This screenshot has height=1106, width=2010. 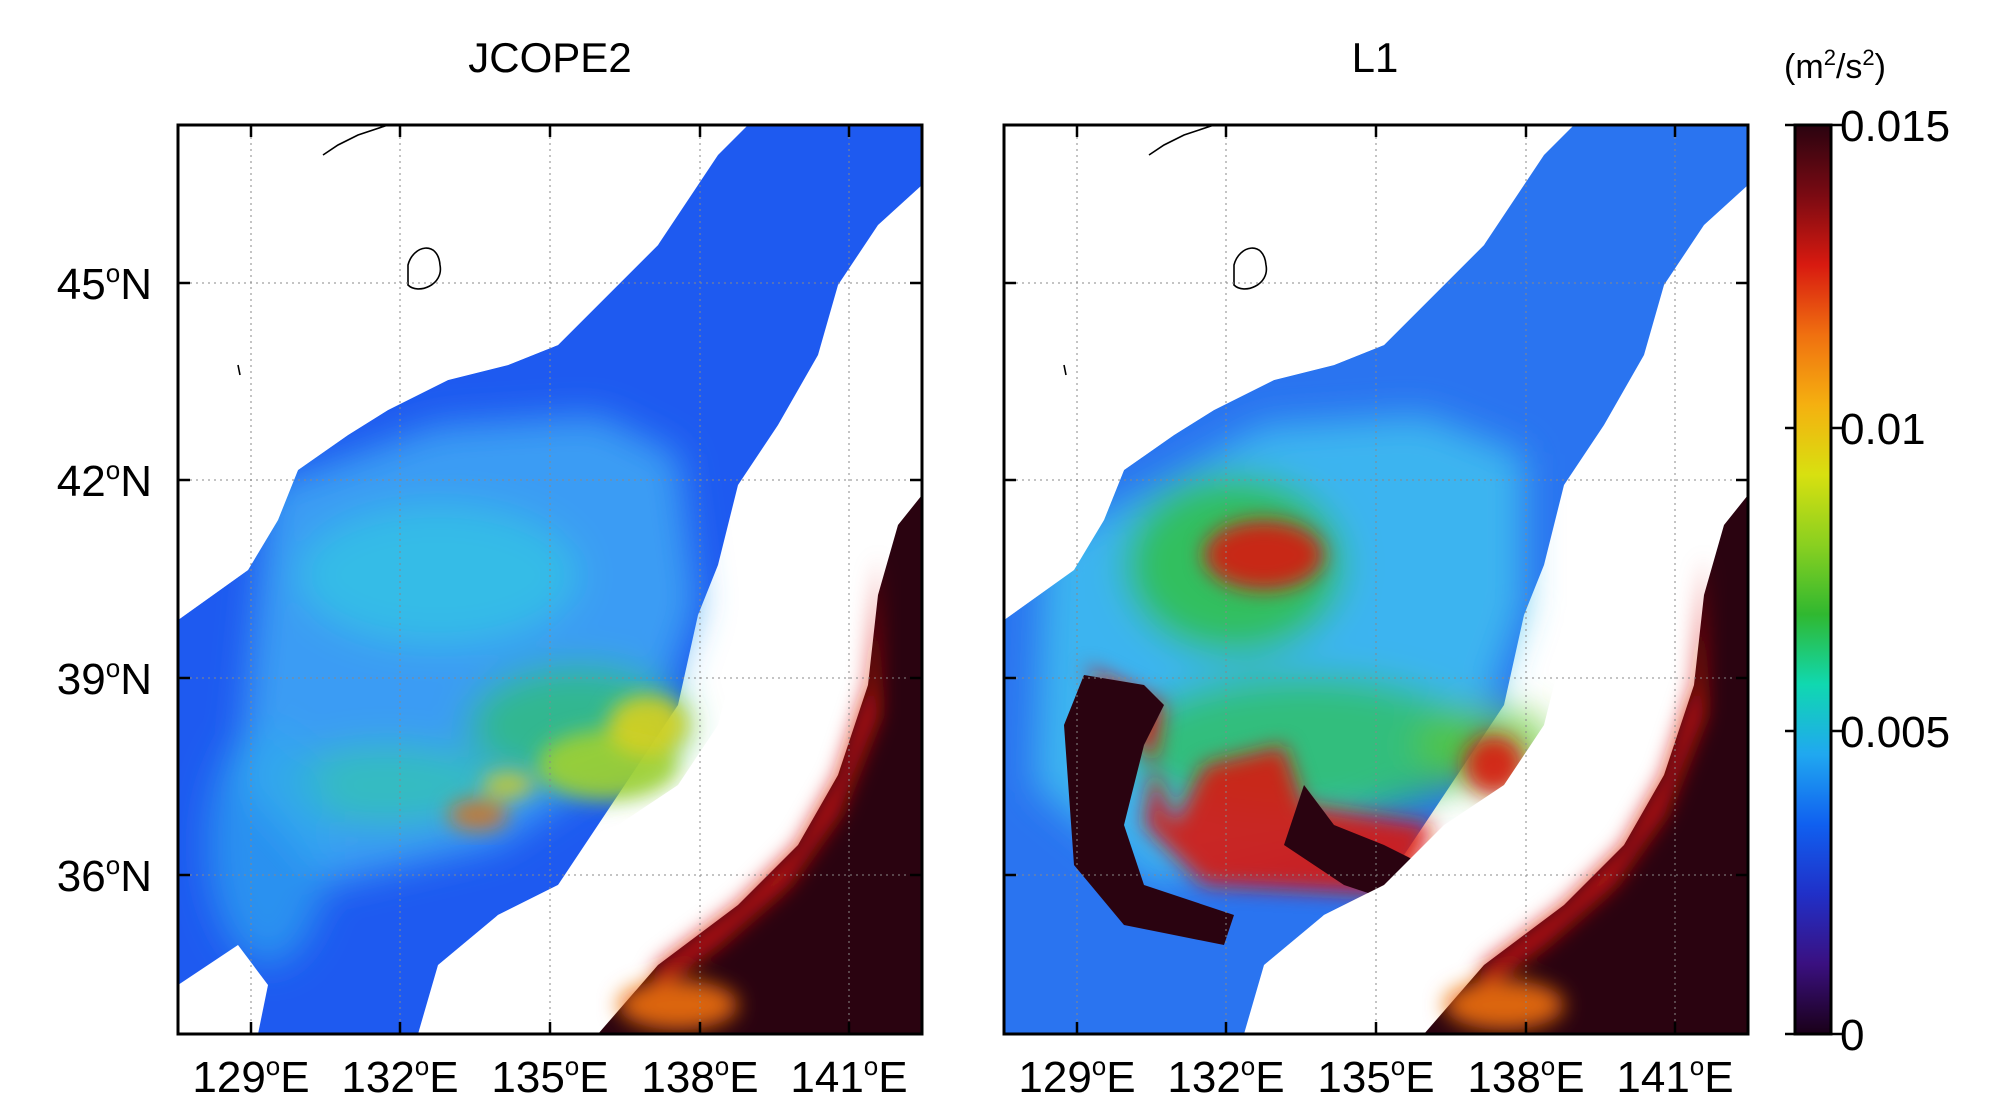 I want to click on field-layer, so click(x=1294, y=650).